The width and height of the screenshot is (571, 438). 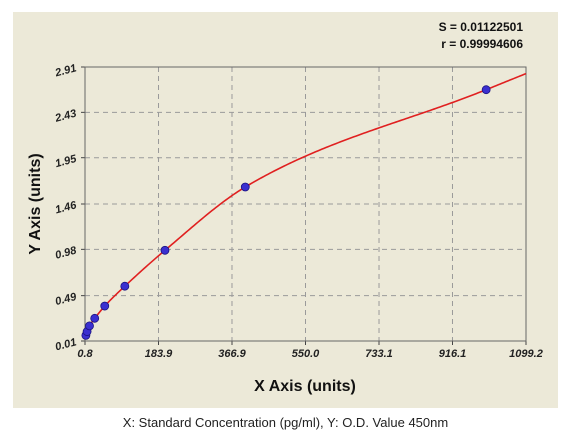 What do you see at coordinates (65, 70) in the screenshot?
I see `y-tick-label: 2.91` at bounding box center [65, 70].